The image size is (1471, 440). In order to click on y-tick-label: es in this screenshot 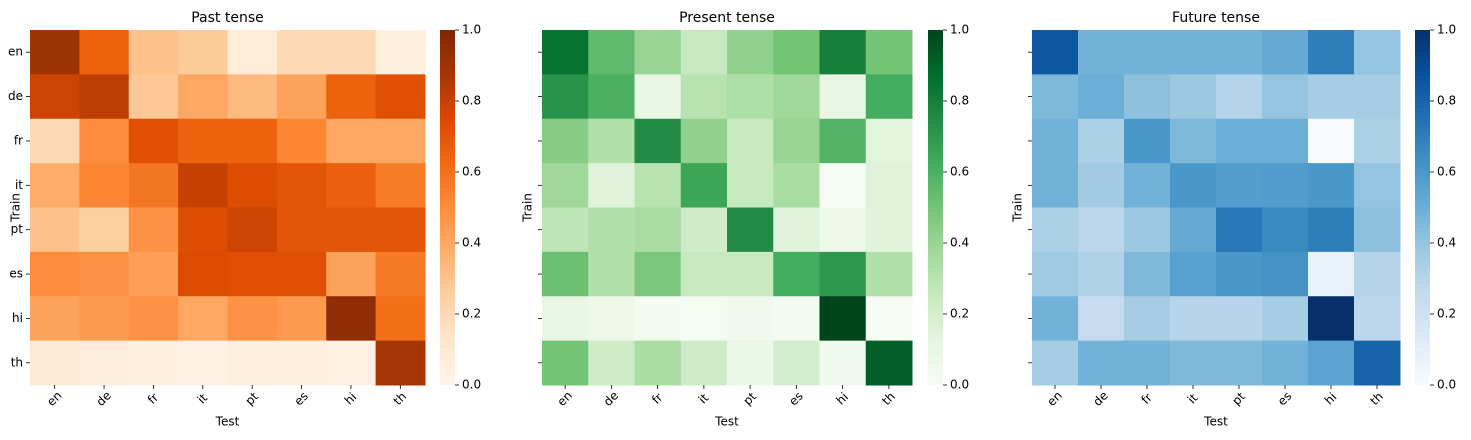, I will do `click(16, 274)`.